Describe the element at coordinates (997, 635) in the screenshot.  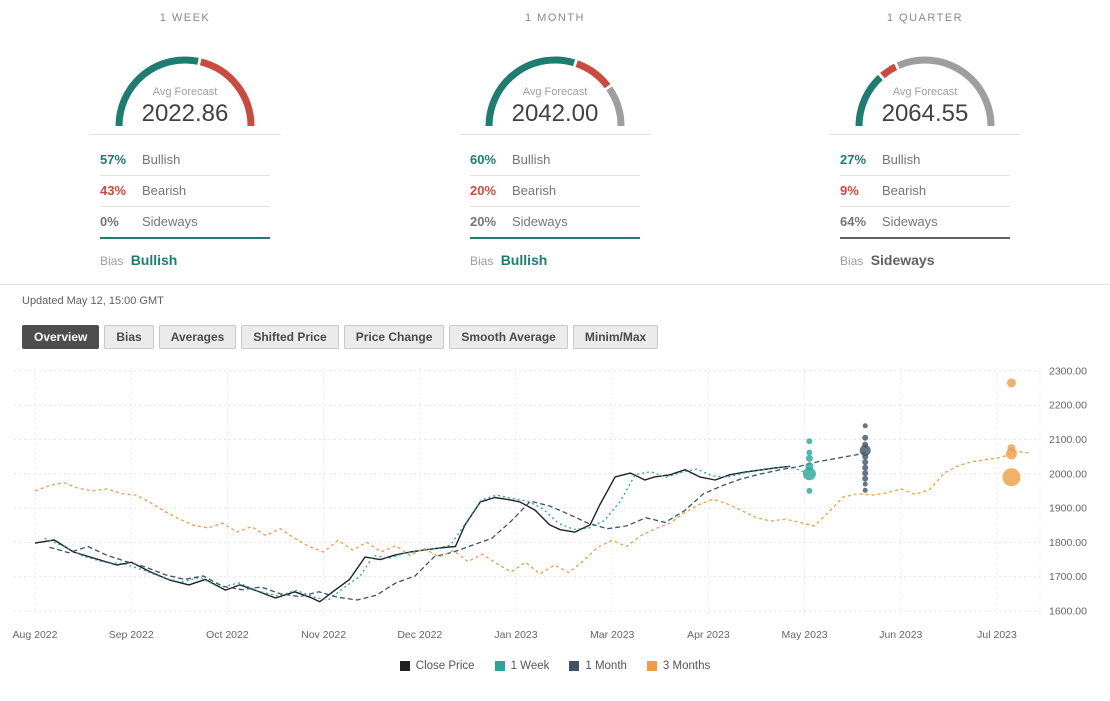
I see `svg-text: Jul 2023` at that location.